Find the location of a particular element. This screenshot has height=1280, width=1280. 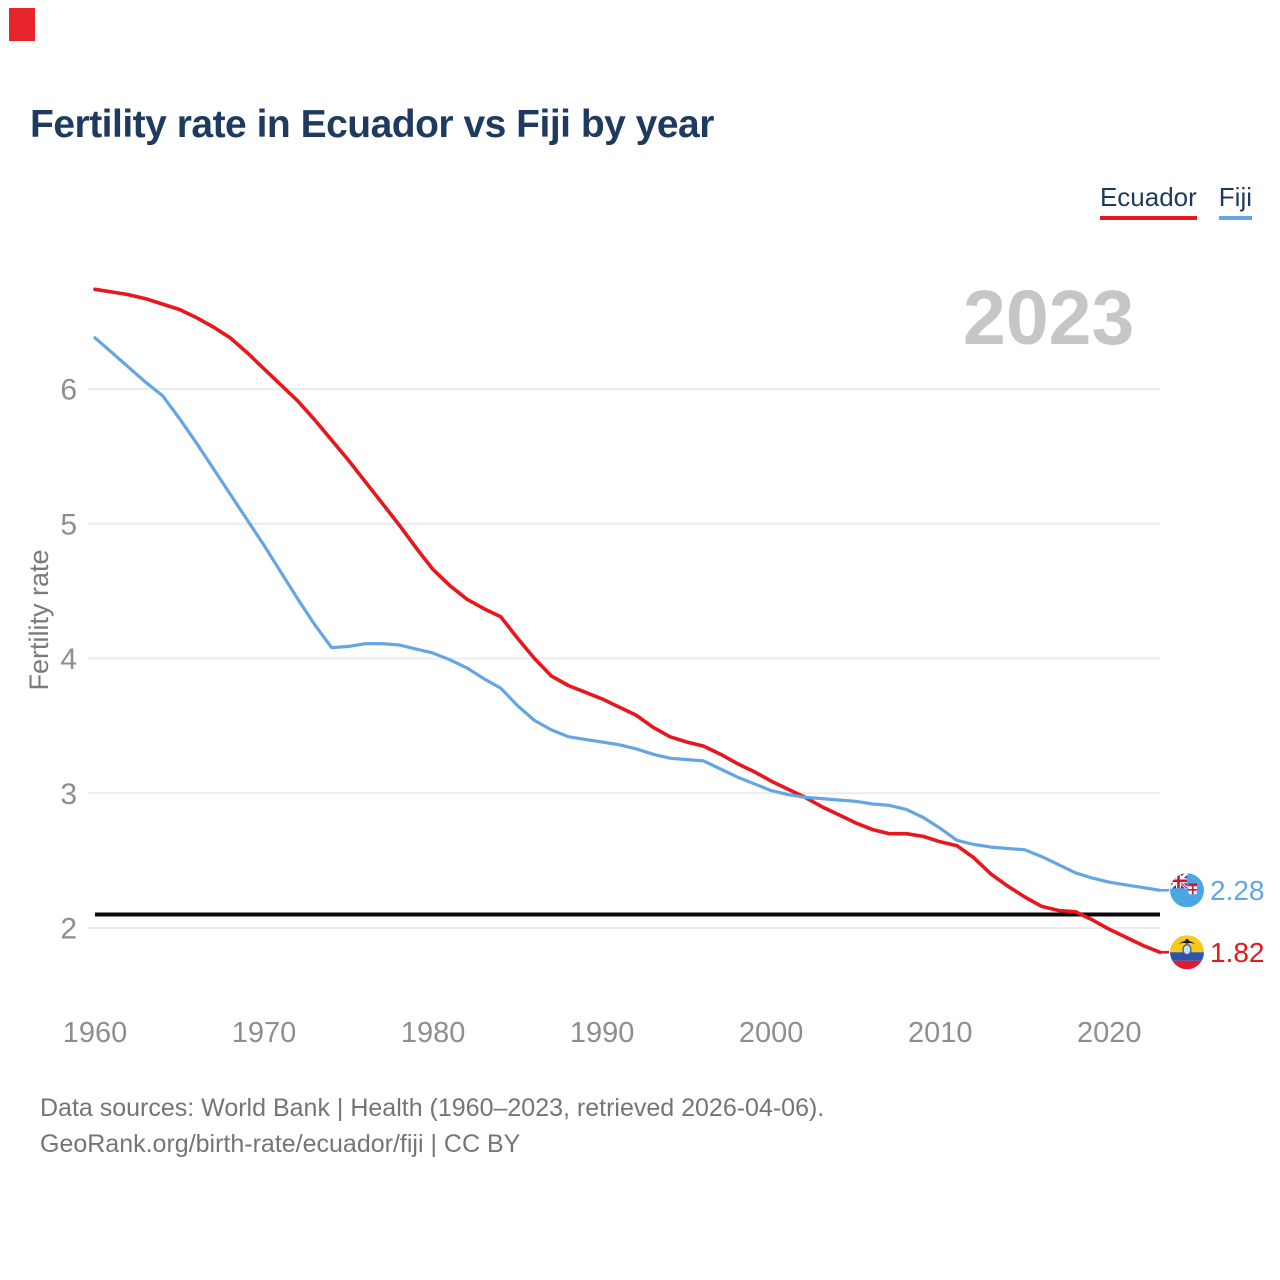

x-tick-label: 2000 is located at coordinates (771, 1033).